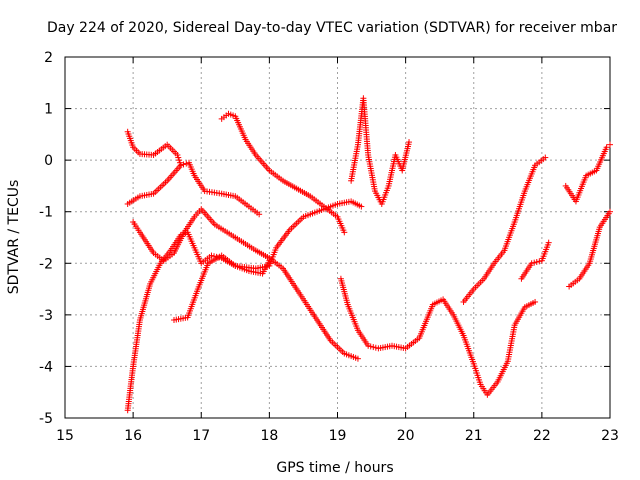  Describe the element at coordinates (46, 367) in the screenshot. I see `y-tick-label: -4` at that location.